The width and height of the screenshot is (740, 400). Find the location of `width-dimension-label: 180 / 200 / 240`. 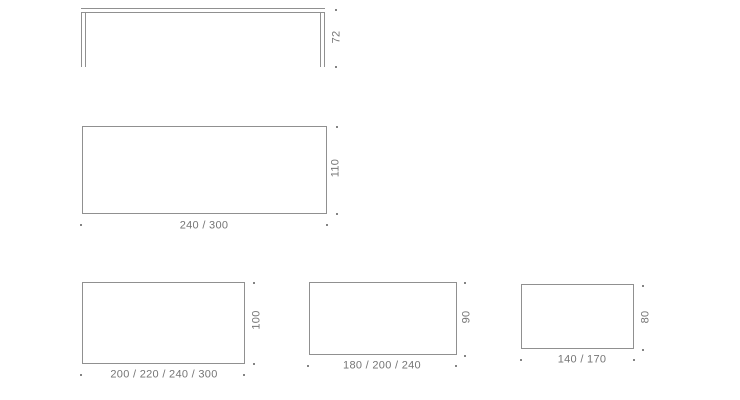

width-dimension-label: 180 / 200 / 240 is located at coordinates (382, 365).